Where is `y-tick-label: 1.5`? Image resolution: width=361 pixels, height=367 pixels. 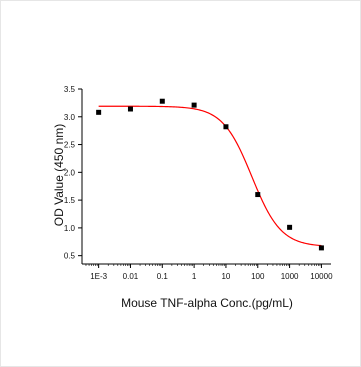 y-tick-label: 1.5 is located at coordinates (70, 200).